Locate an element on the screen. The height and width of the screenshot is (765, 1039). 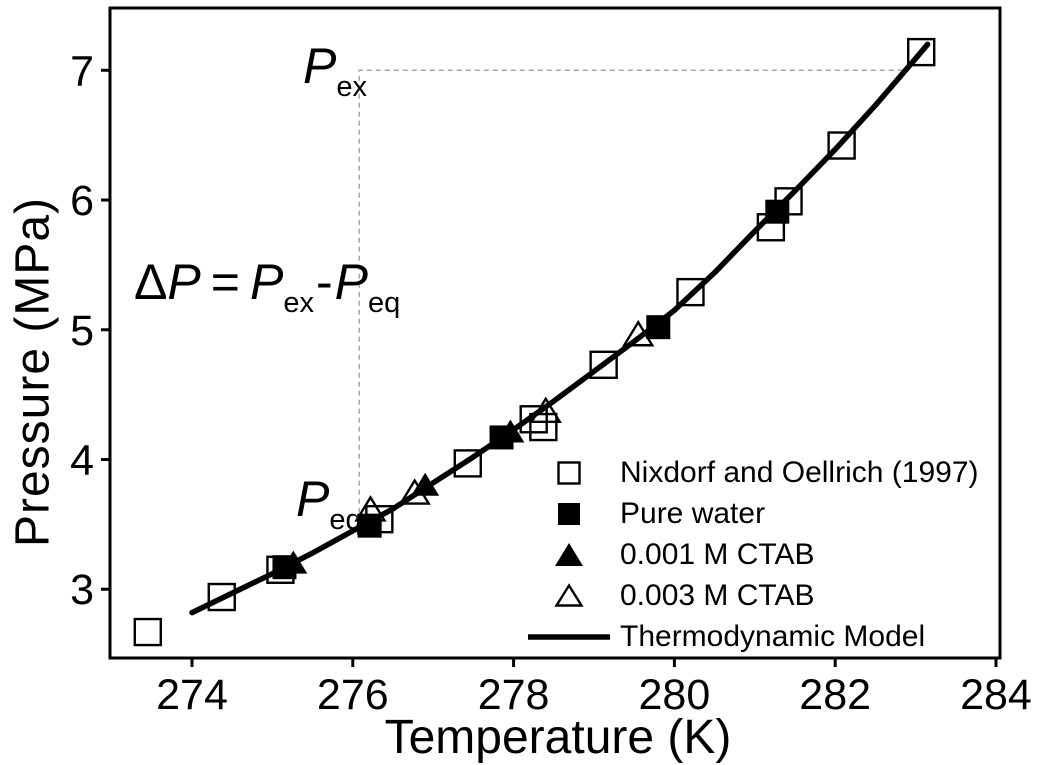
delta-p-symbol: P is located at coordinates (184, 282).